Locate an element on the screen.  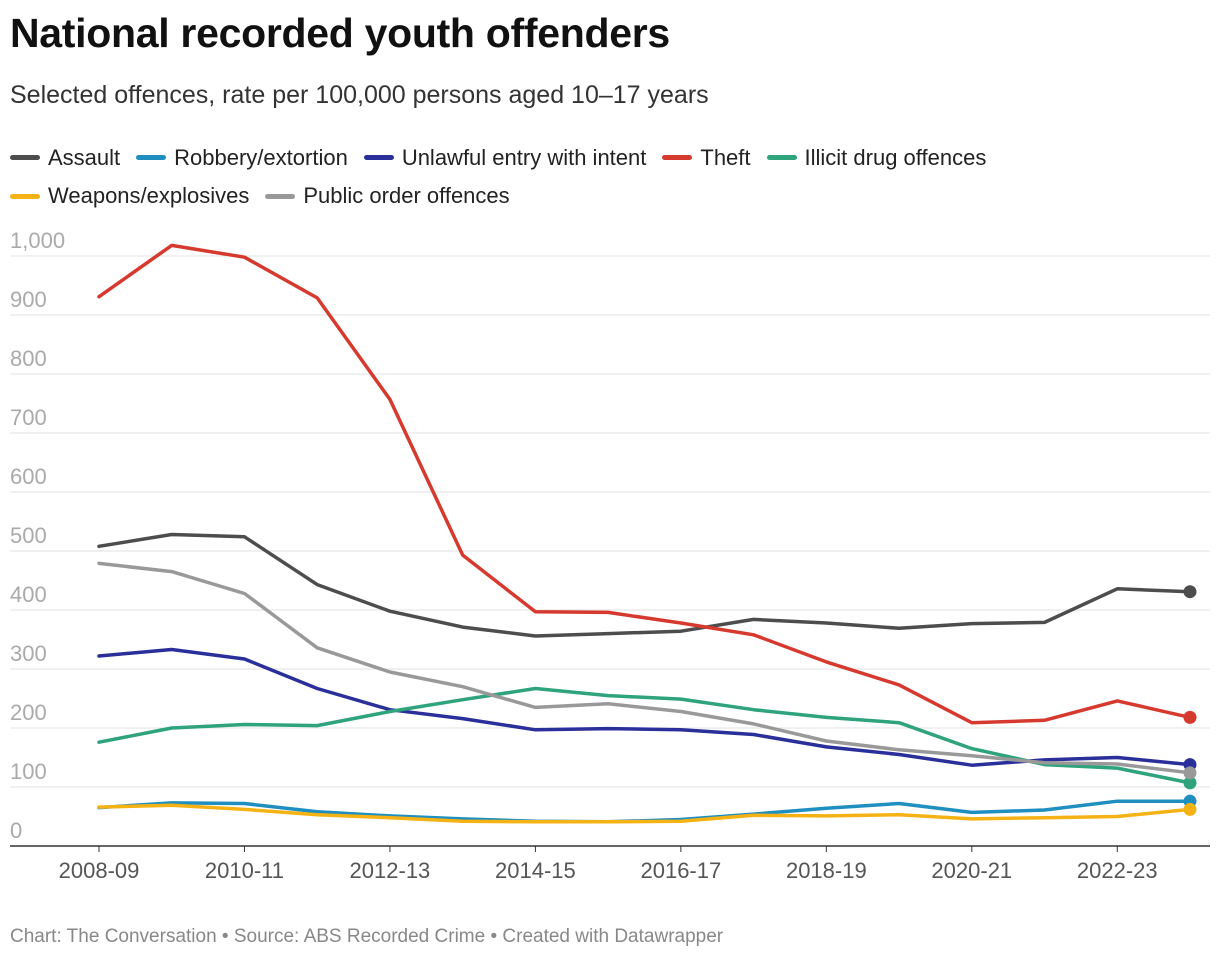
x-tick-label: 2012-13 is located at coordinates (390, 870).